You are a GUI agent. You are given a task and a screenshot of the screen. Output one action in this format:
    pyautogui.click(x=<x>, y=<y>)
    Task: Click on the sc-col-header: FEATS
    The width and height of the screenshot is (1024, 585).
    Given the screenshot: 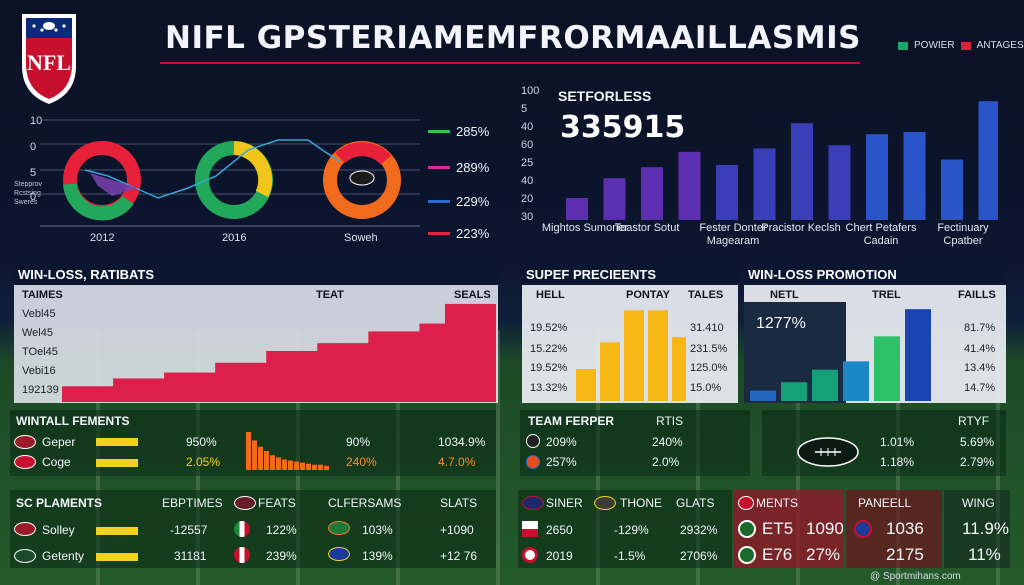 What is the action you would take?
    pyautogui.click(x=277, y=503)
    